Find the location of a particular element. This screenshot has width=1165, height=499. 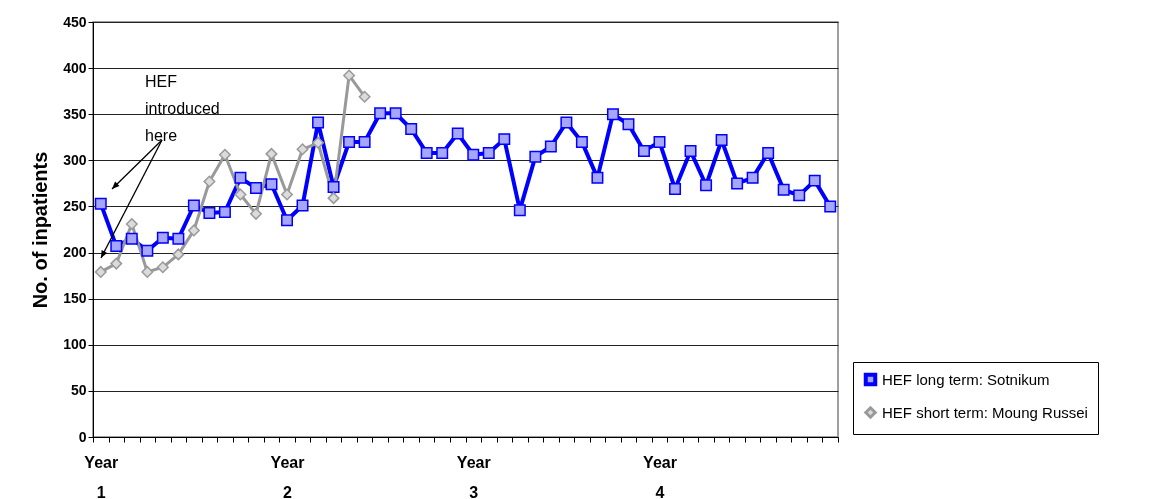

x-tick-label: Year 3 is located at coordinates (473, 476).